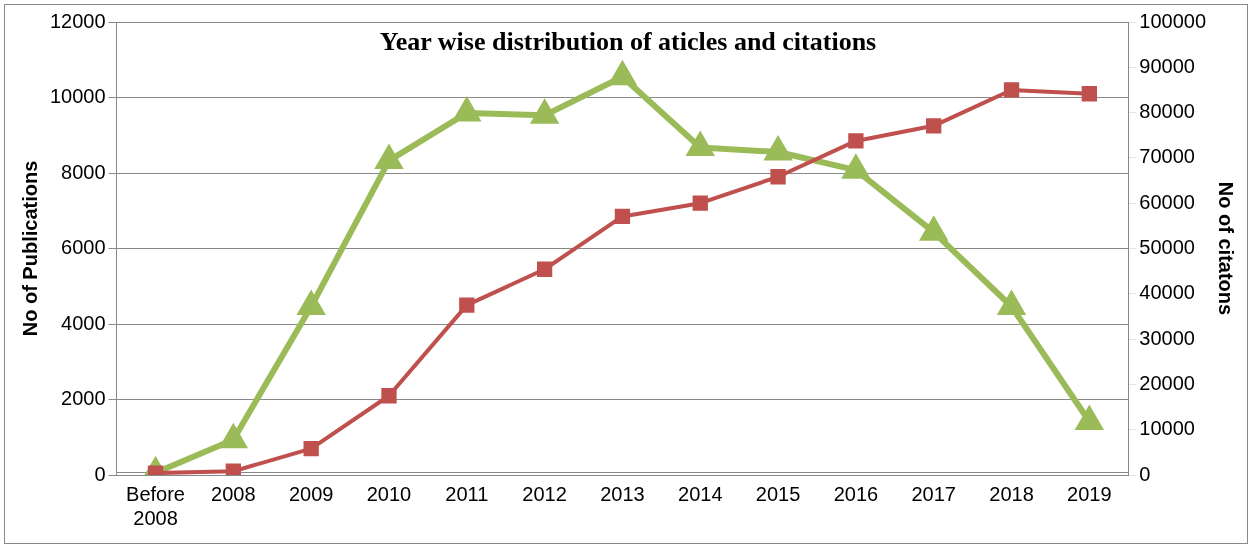  Describe the element at coordinates (628, 42) in the screenshot. I see `chart-title: Year wise distribution of aticles and citations` at that location.